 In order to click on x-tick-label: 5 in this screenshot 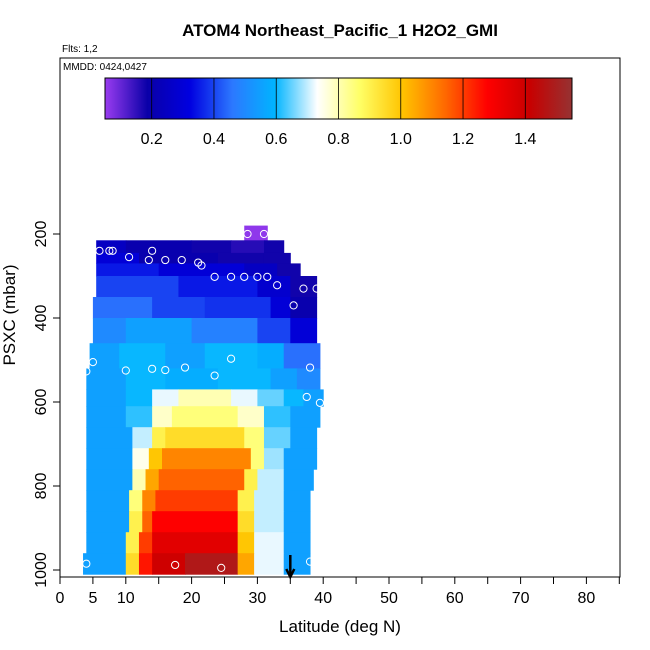, I will do `click(92, 598)`.